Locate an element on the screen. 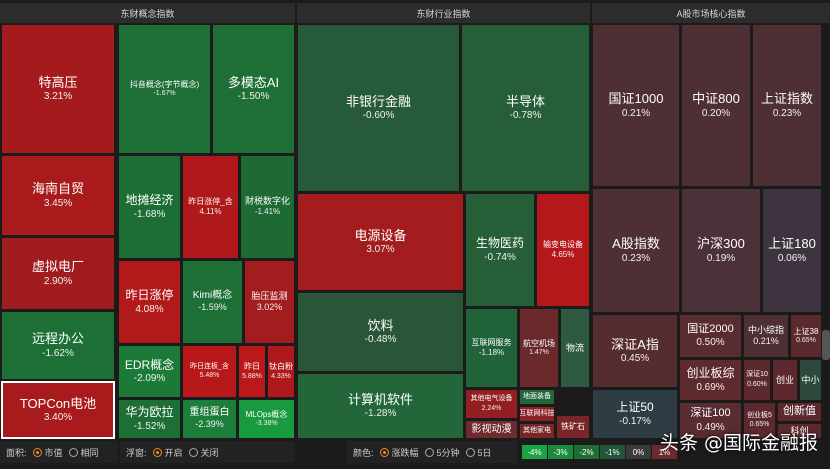  tile-name: 海南自贸 is located at coordinates (57, 189).